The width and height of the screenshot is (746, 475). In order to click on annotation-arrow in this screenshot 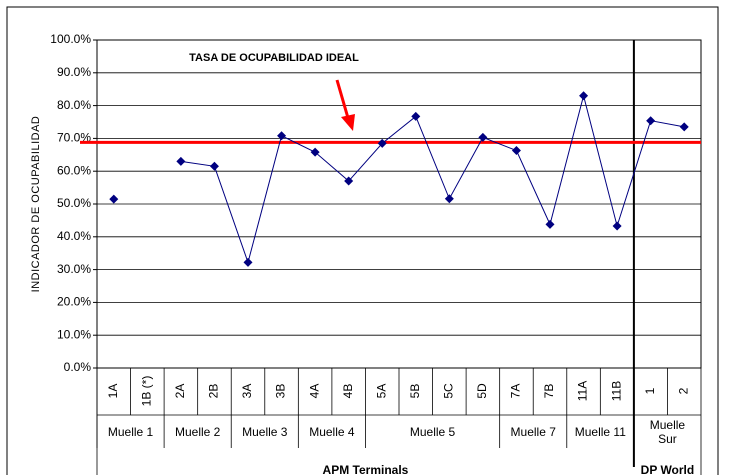, I will do `click(342, 99)`.